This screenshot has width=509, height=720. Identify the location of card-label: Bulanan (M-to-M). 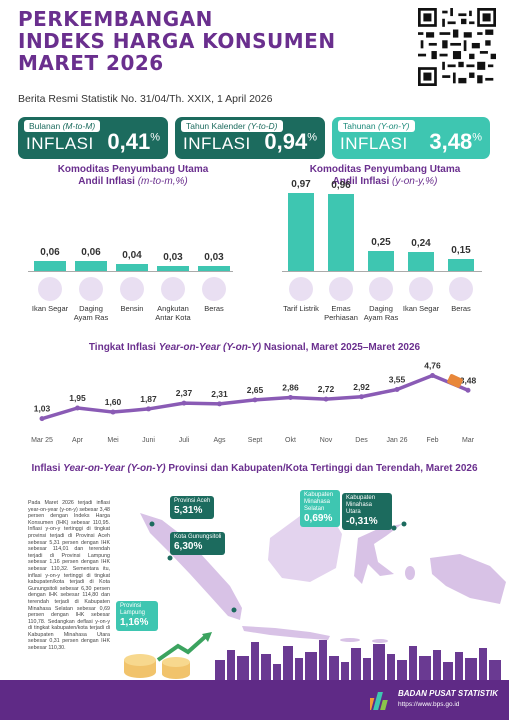
(62, 126).